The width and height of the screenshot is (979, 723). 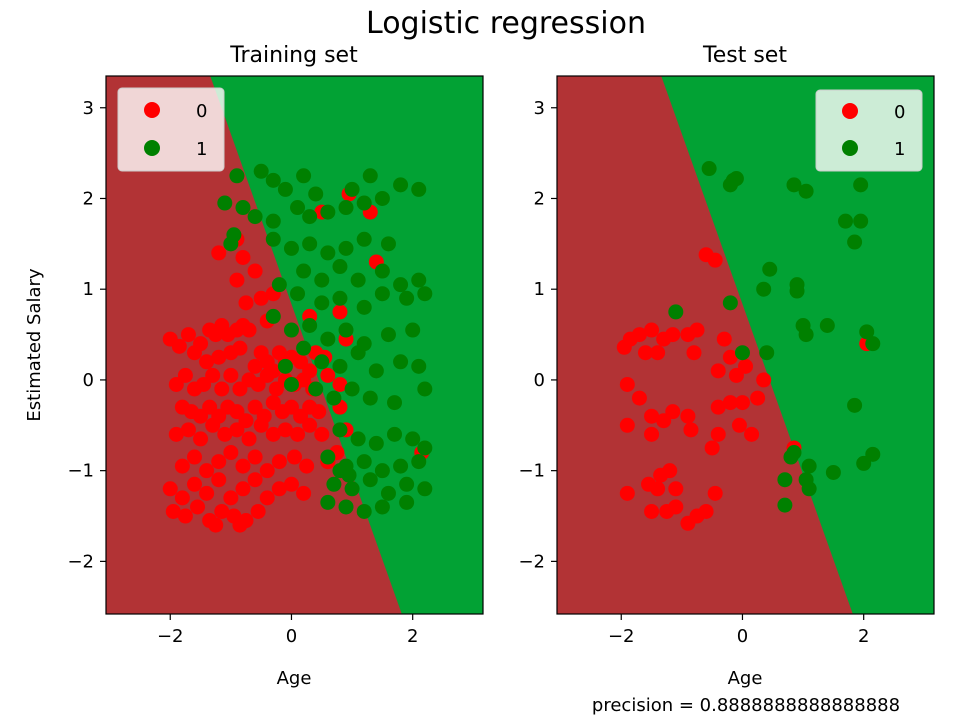 I want to click on training-set-title: Training set, so click(x=293, y=55).